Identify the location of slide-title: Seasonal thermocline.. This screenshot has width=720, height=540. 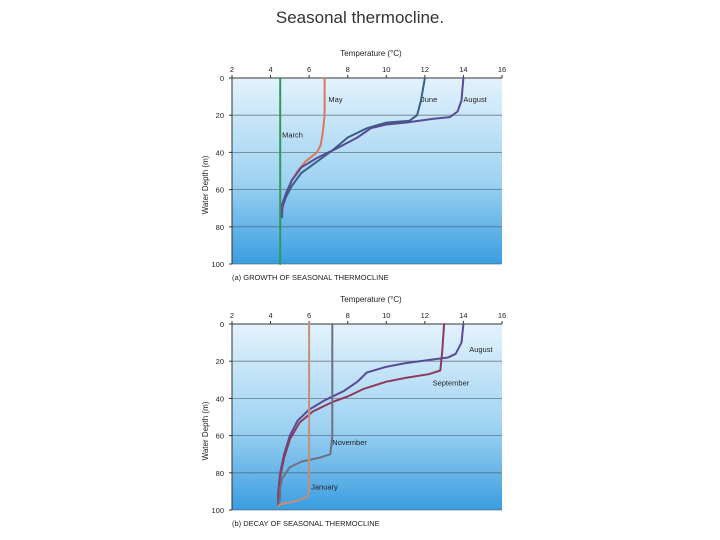
(360, 17).